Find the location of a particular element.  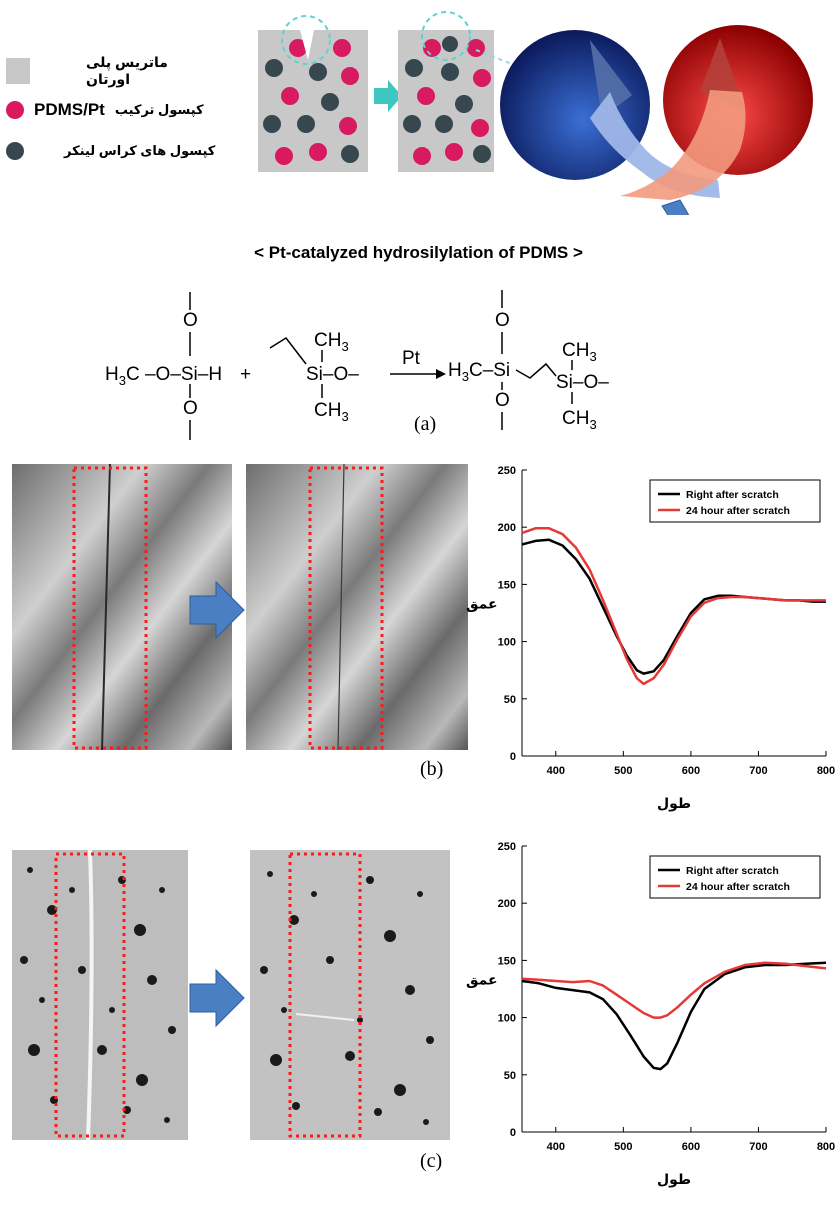

micrograph-c-before is located at coordinates (100, 995).